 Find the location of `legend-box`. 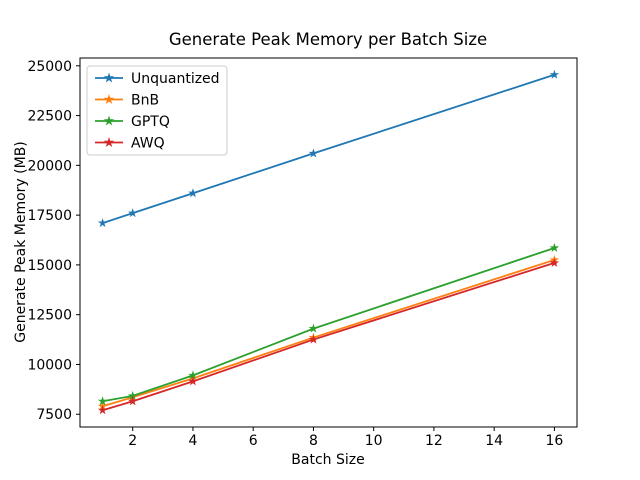

legend-box is located at coordinates (157, 110).